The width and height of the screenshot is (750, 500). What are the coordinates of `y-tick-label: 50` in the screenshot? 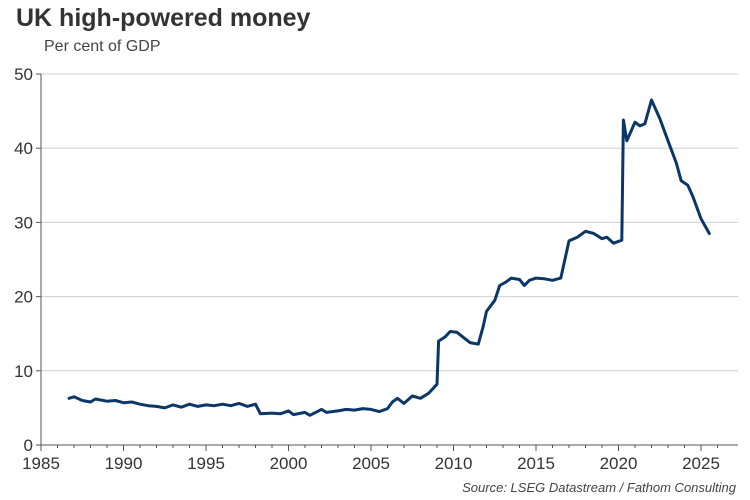 It's located at (23, 74).